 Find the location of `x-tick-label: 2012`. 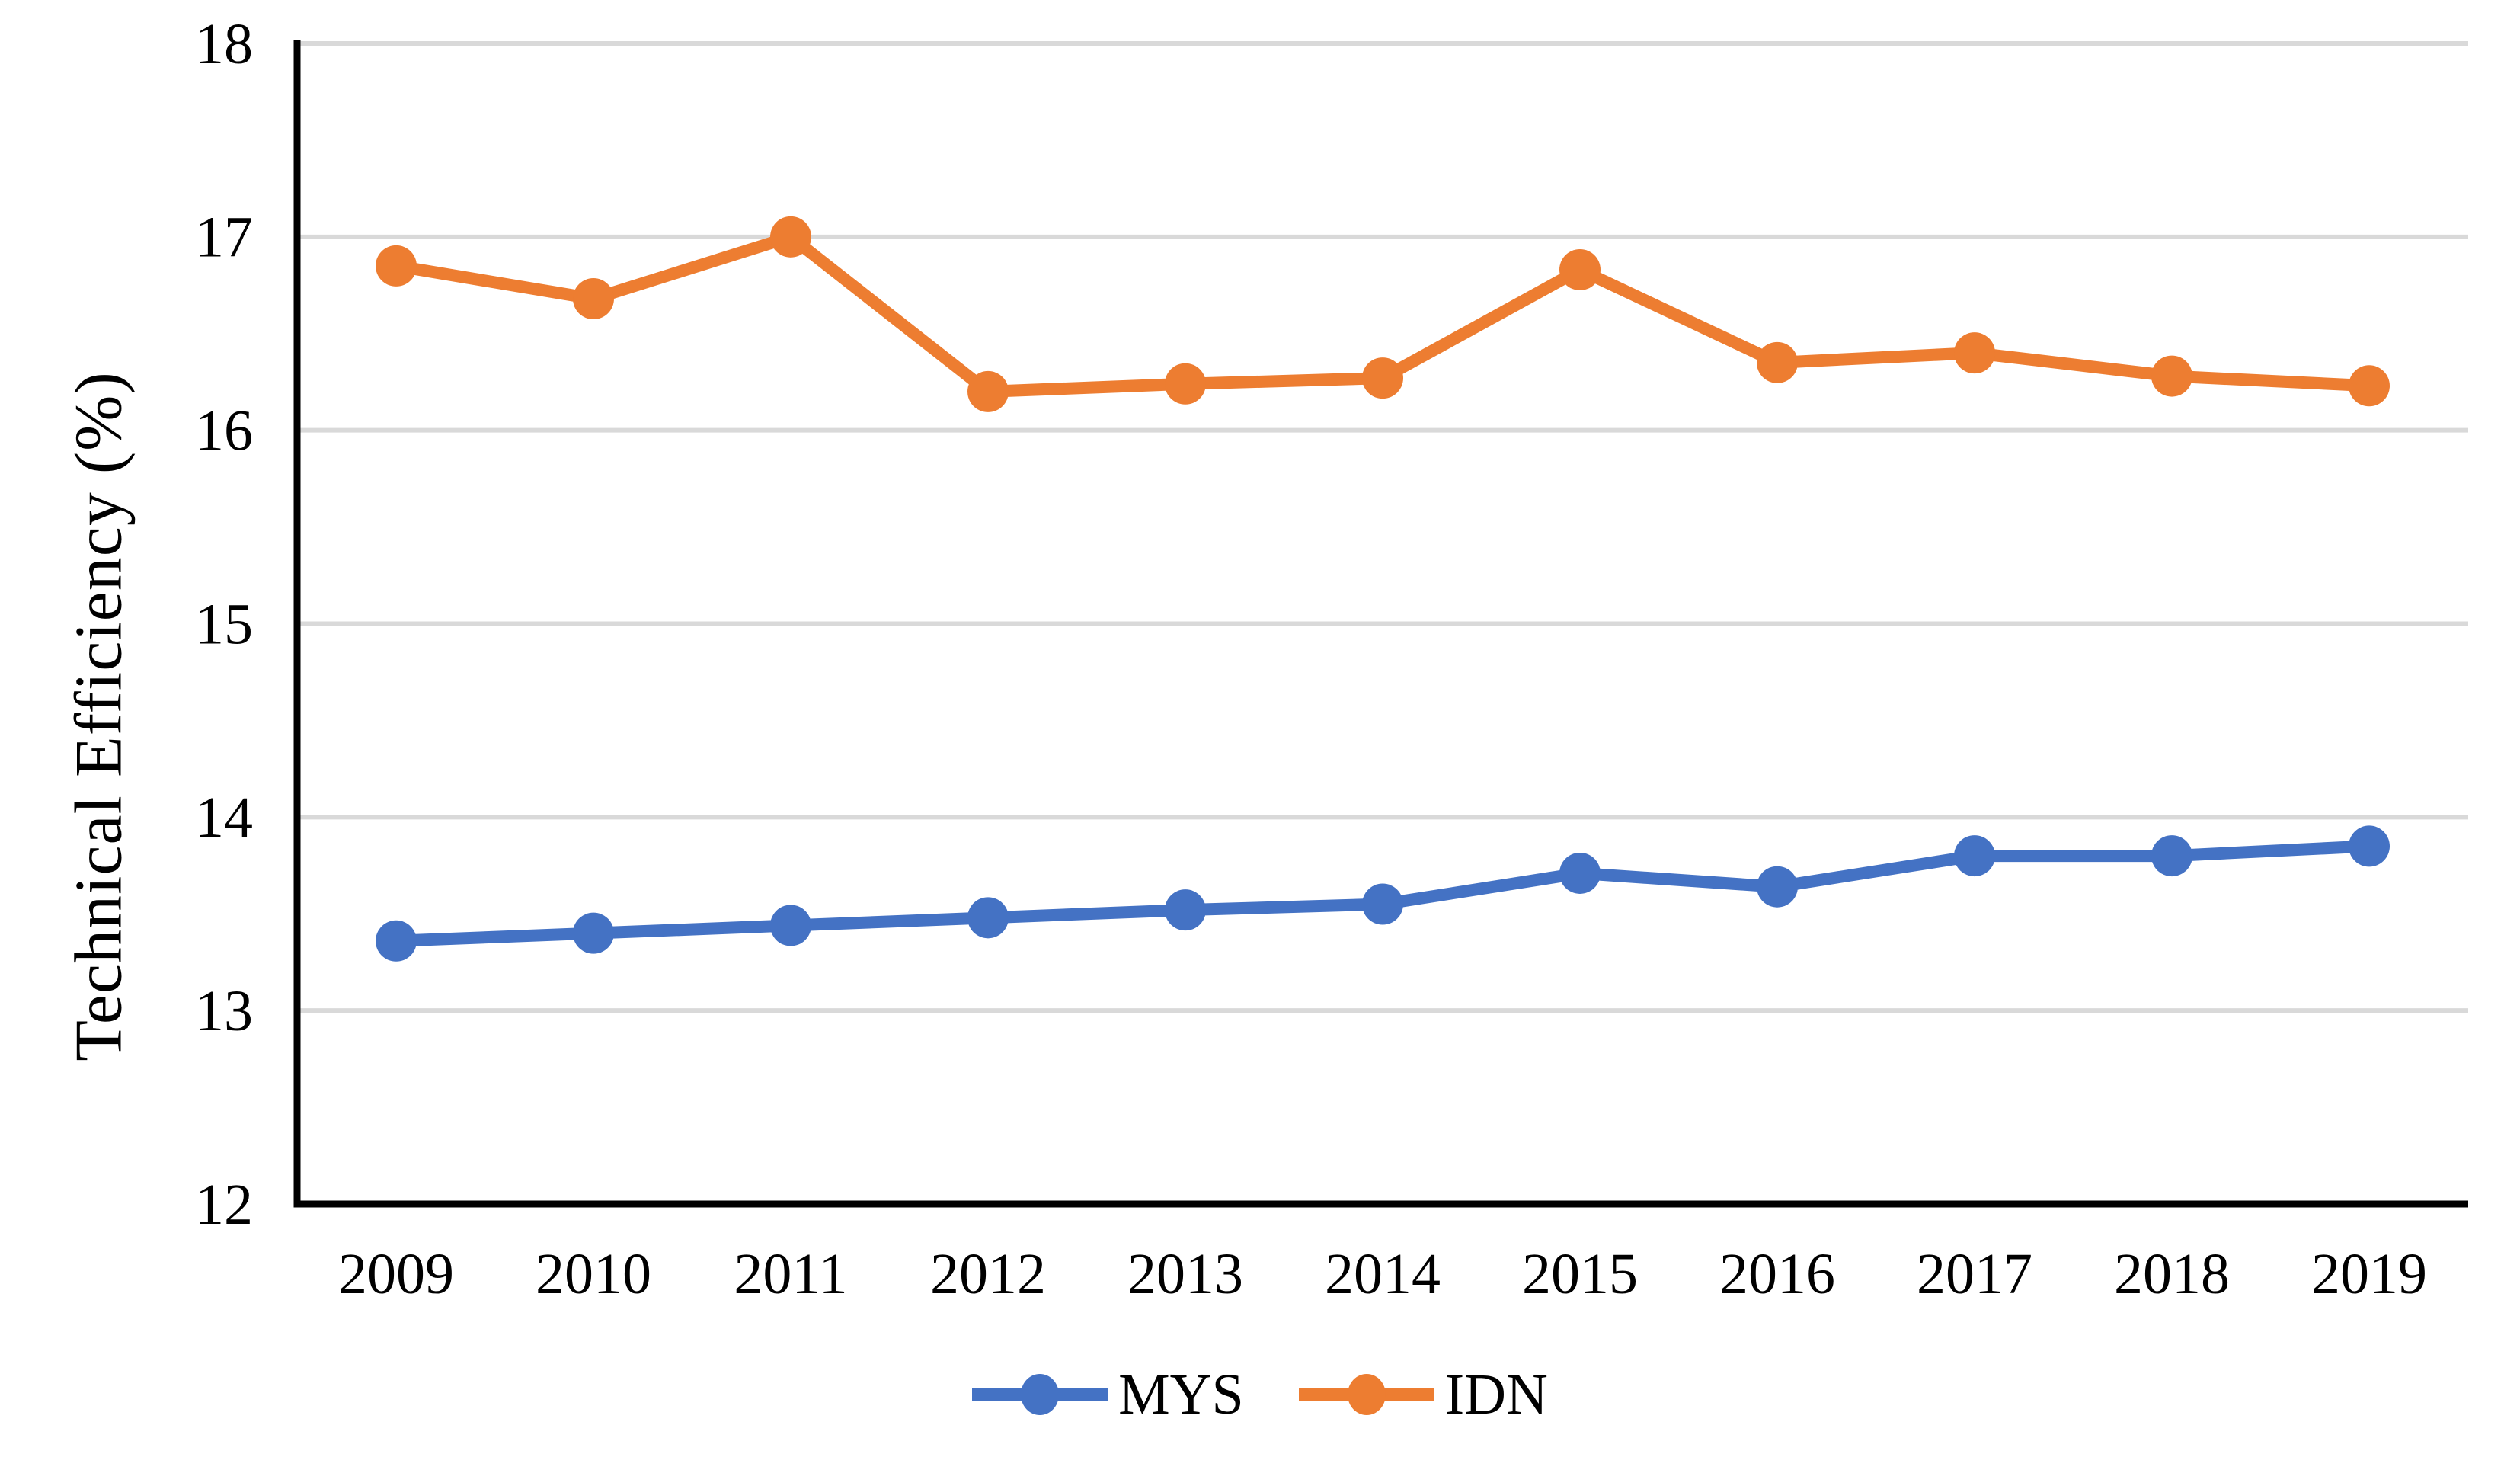

x-tick-label: 2012 is located at coordinates (988, 1274).